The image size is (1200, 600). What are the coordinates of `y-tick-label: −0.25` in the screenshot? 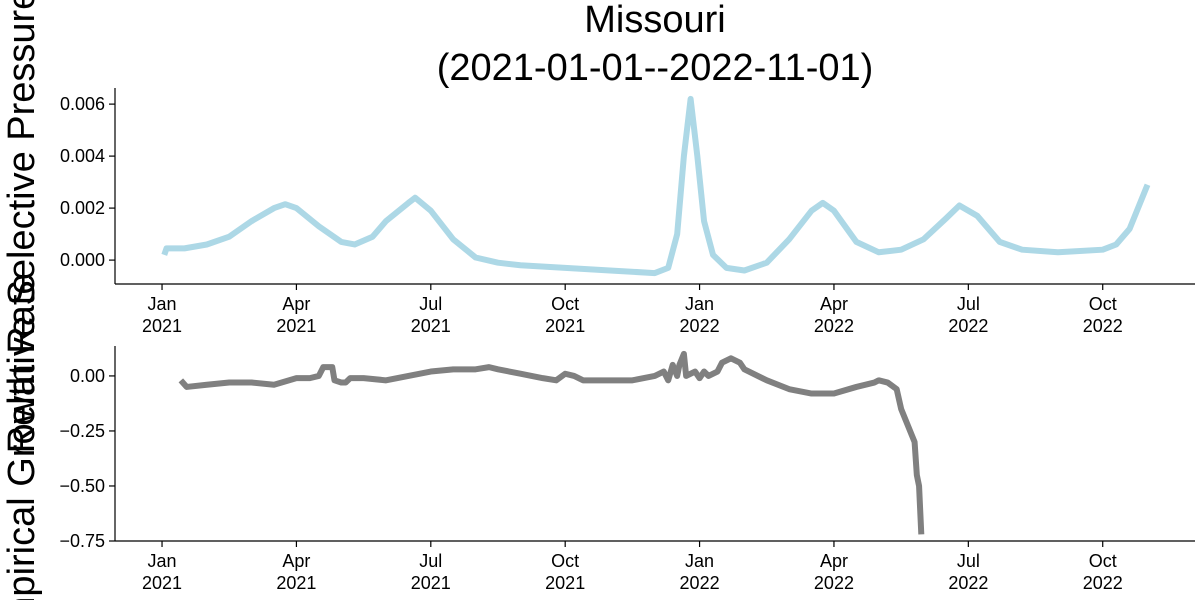 It's located at (82, 431).